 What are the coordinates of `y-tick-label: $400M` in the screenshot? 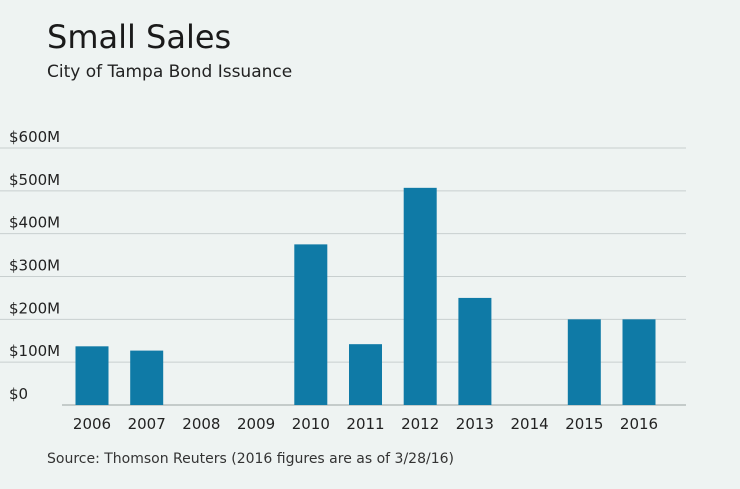 It's located at (34, 223).